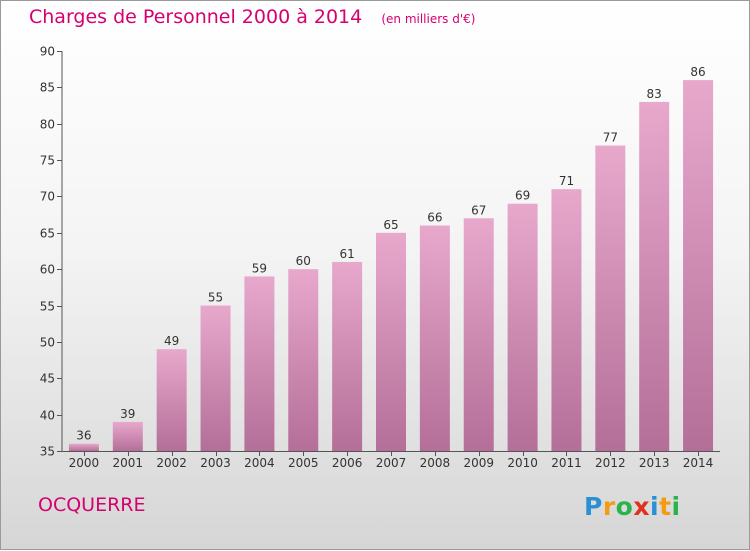 This screenshot has height=551, width=750. I want to click on value-label-2011: 71, so click(566, 181).